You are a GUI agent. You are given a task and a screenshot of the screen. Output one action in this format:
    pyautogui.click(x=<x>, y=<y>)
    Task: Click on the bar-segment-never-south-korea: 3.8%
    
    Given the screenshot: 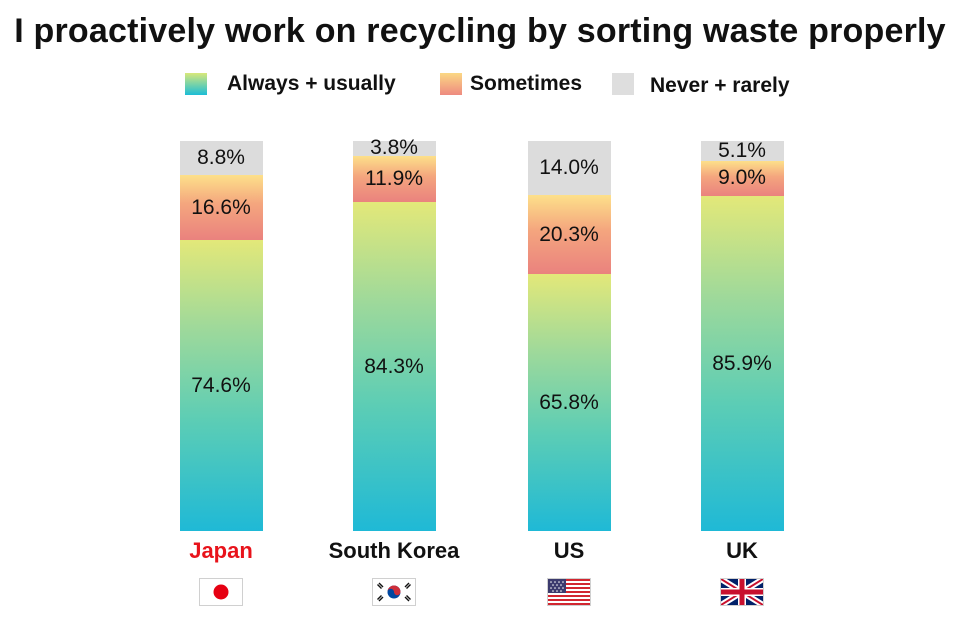 What is the action you would take?
    pyautogui.click(x=394, y=147)
    